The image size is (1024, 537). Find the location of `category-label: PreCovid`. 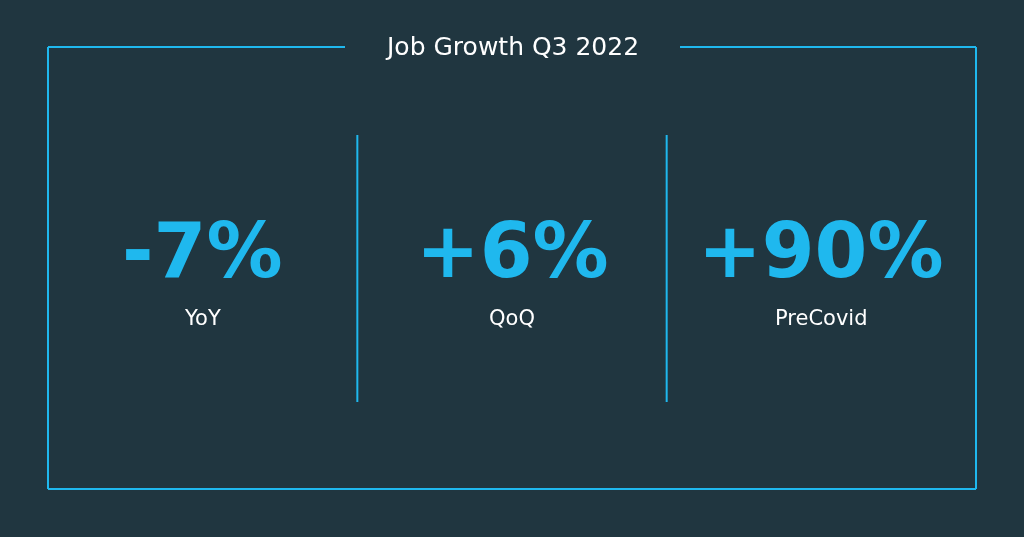

category-label: PreCovid is located at coordinates (821, 318).